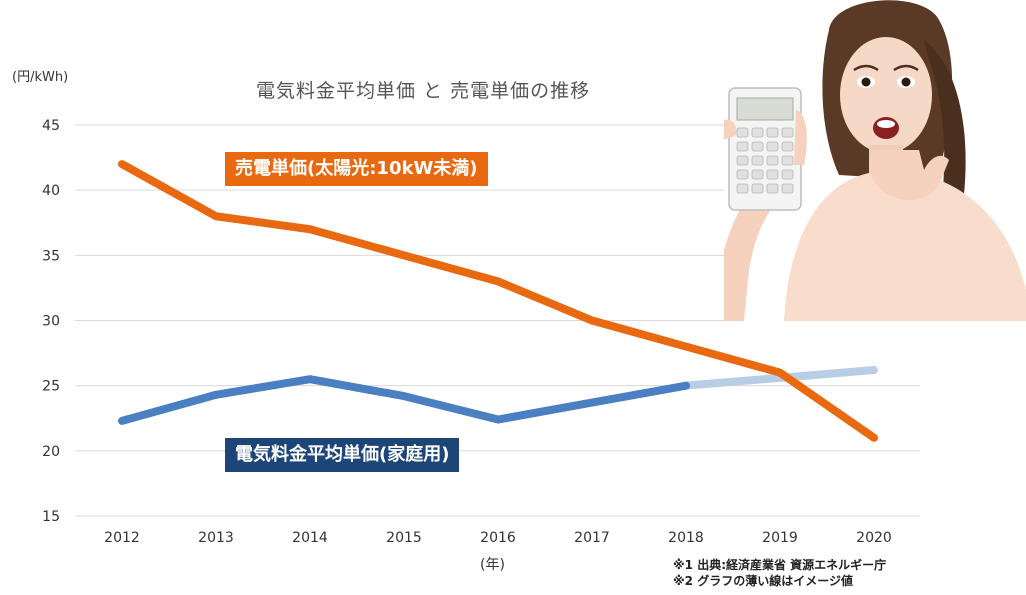  Describe the element at coordinates (40, 77) in the screenshot. I see `y-axis-unit-label: (円/kWh)` at that location.